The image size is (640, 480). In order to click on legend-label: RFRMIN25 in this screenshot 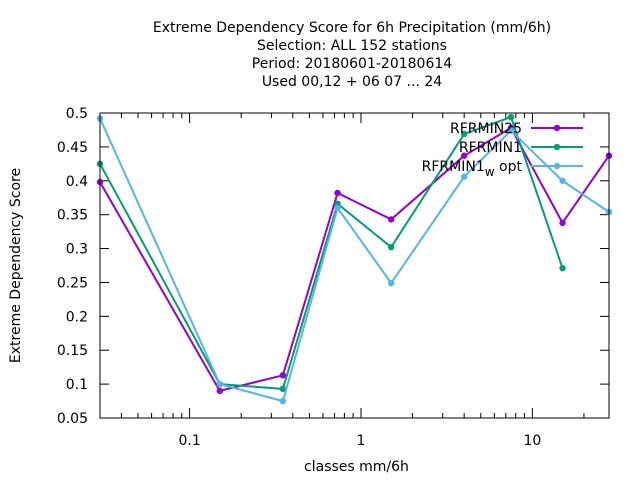, I will do `click(486, 129)`.